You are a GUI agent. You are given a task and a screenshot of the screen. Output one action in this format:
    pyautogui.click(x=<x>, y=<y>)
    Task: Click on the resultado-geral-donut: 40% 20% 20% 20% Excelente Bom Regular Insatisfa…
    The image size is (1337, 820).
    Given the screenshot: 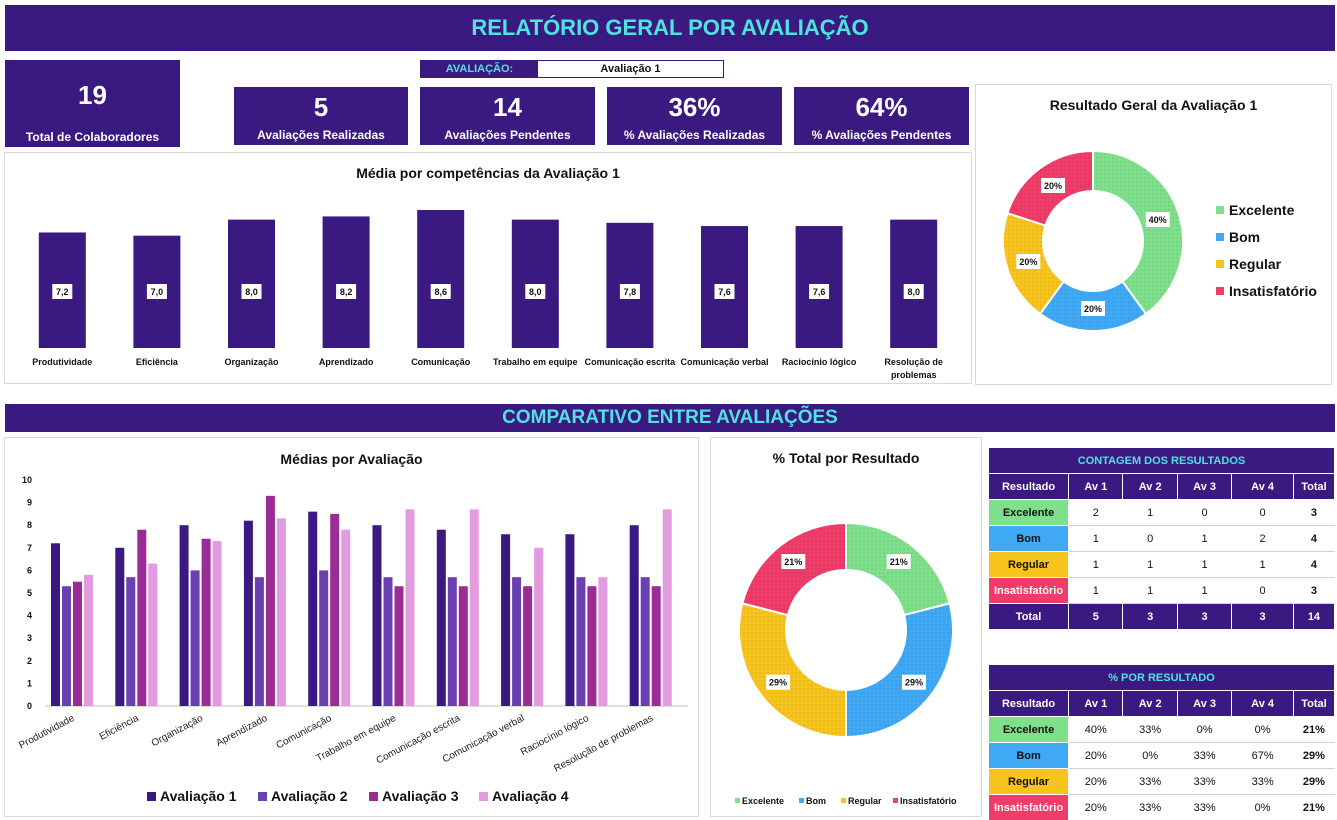 What is the action you would take?
    pyautogui.click(x=1159, y=240)
    